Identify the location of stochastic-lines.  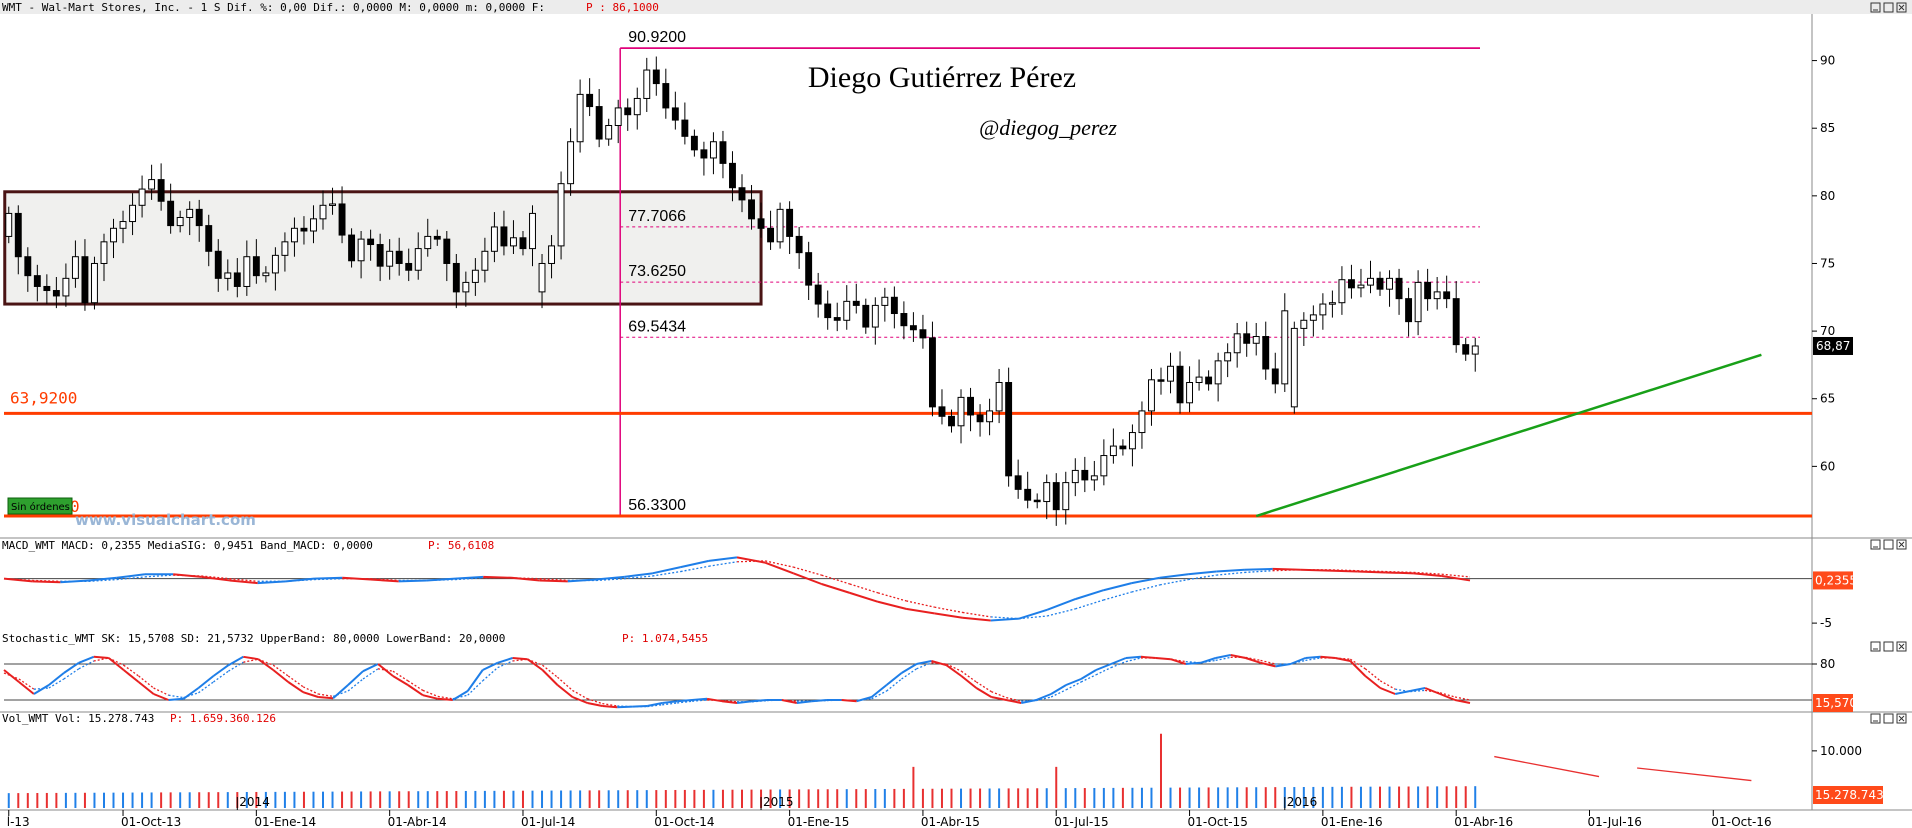
(907, 681).